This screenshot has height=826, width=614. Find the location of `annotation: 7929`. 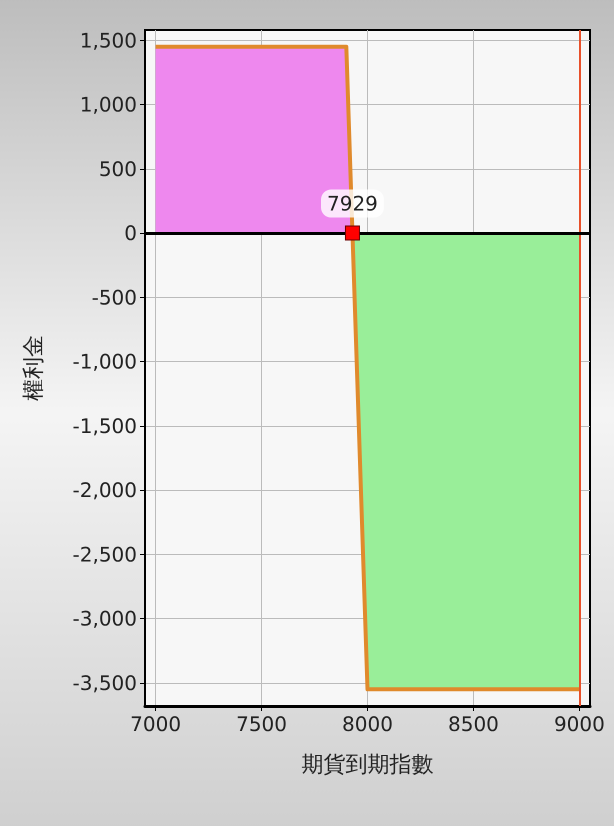

annotation: 7929 is located at coordinates (352, 204).